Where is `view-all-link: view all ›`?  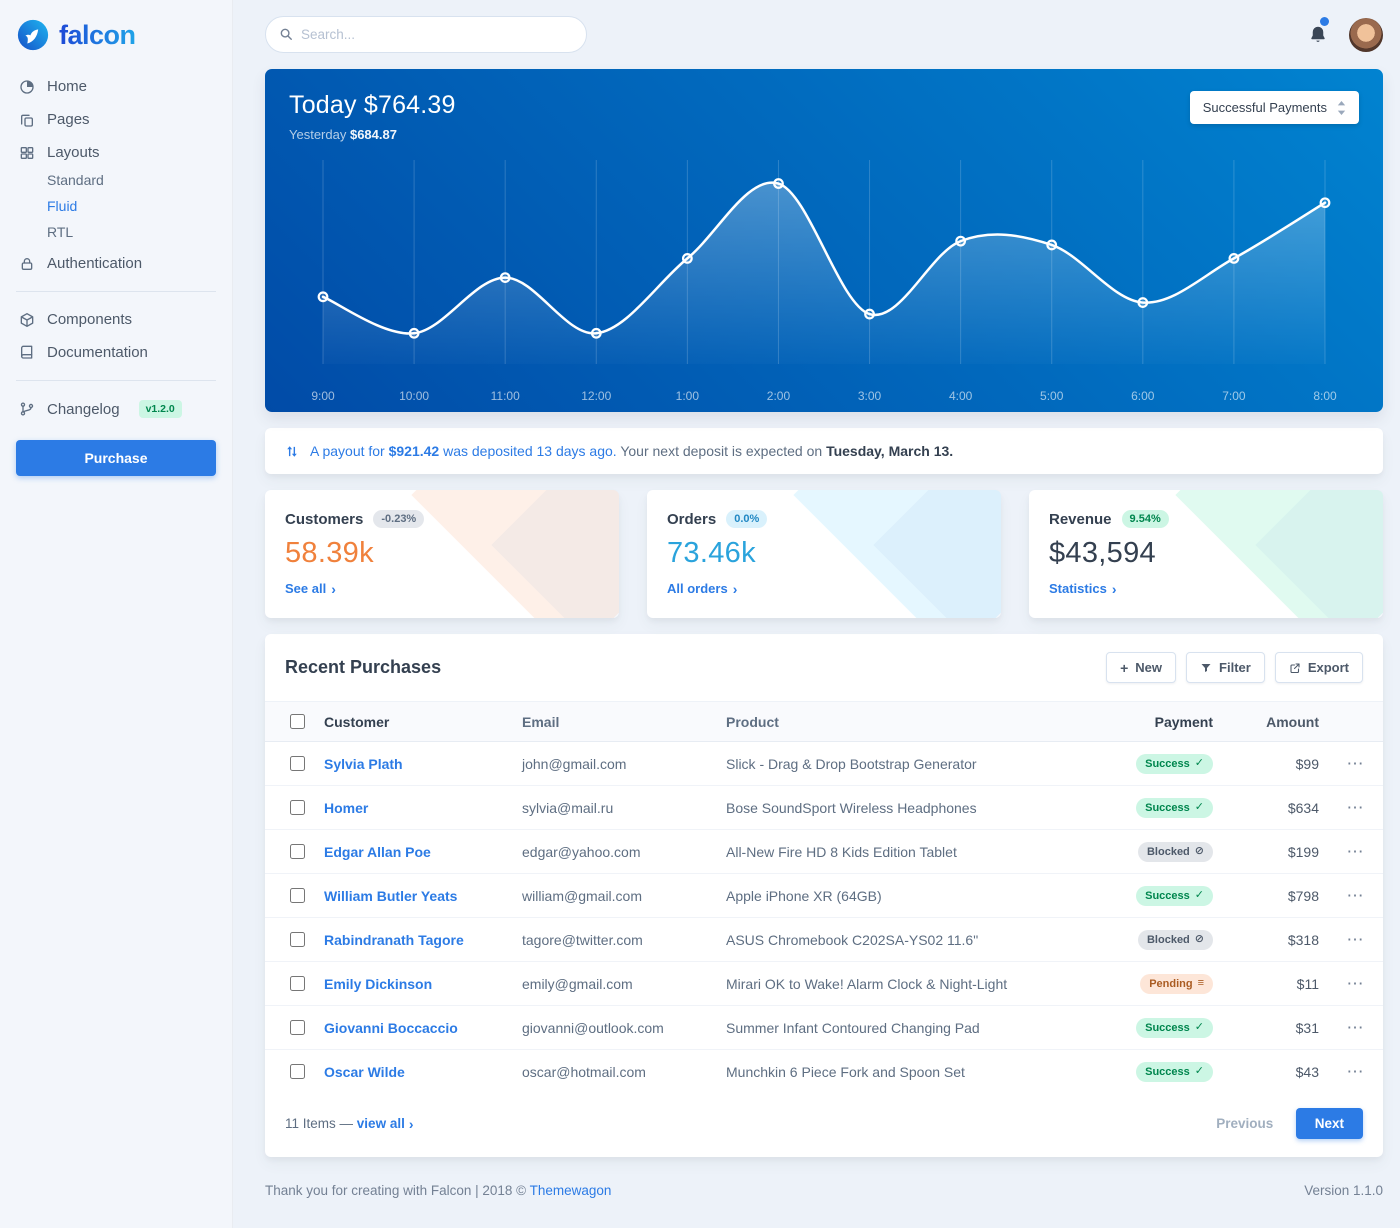
view-all-link: view all › is located at coordinates (385, 1123).